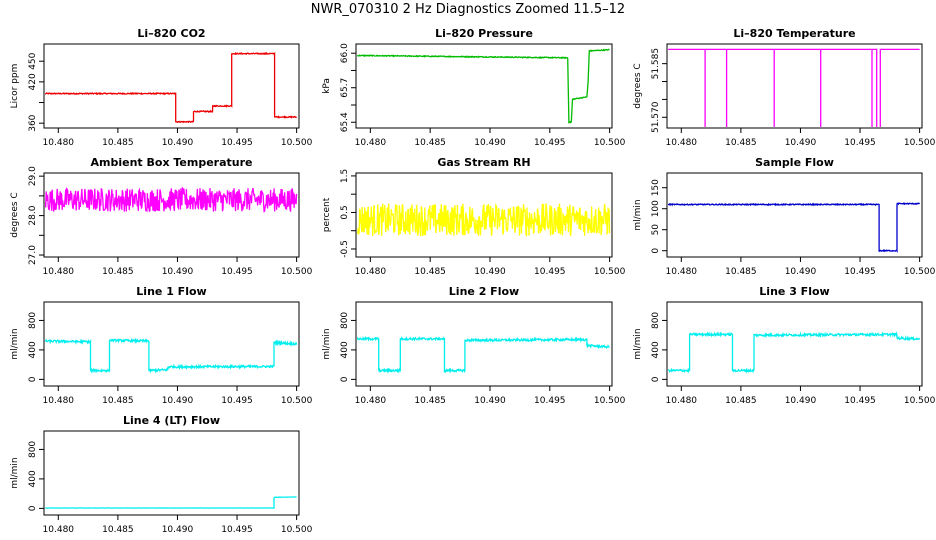 This screenshot has width=936, height=540. What do you see at coordinates (15, 86) in the screenshot?
I see `y-axis-label: Licor ppm` at bounding box center [15, 86].